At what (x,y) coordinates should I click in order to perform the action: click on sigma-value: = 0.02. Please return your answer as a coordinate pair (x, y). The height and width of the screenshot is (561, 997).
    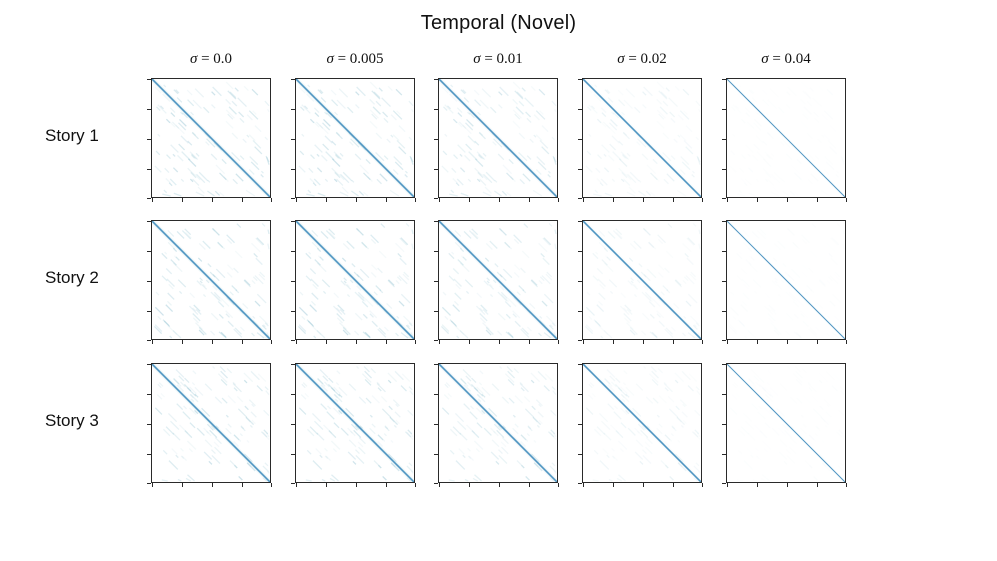
    Looking at the image, I should click on (645, 59).